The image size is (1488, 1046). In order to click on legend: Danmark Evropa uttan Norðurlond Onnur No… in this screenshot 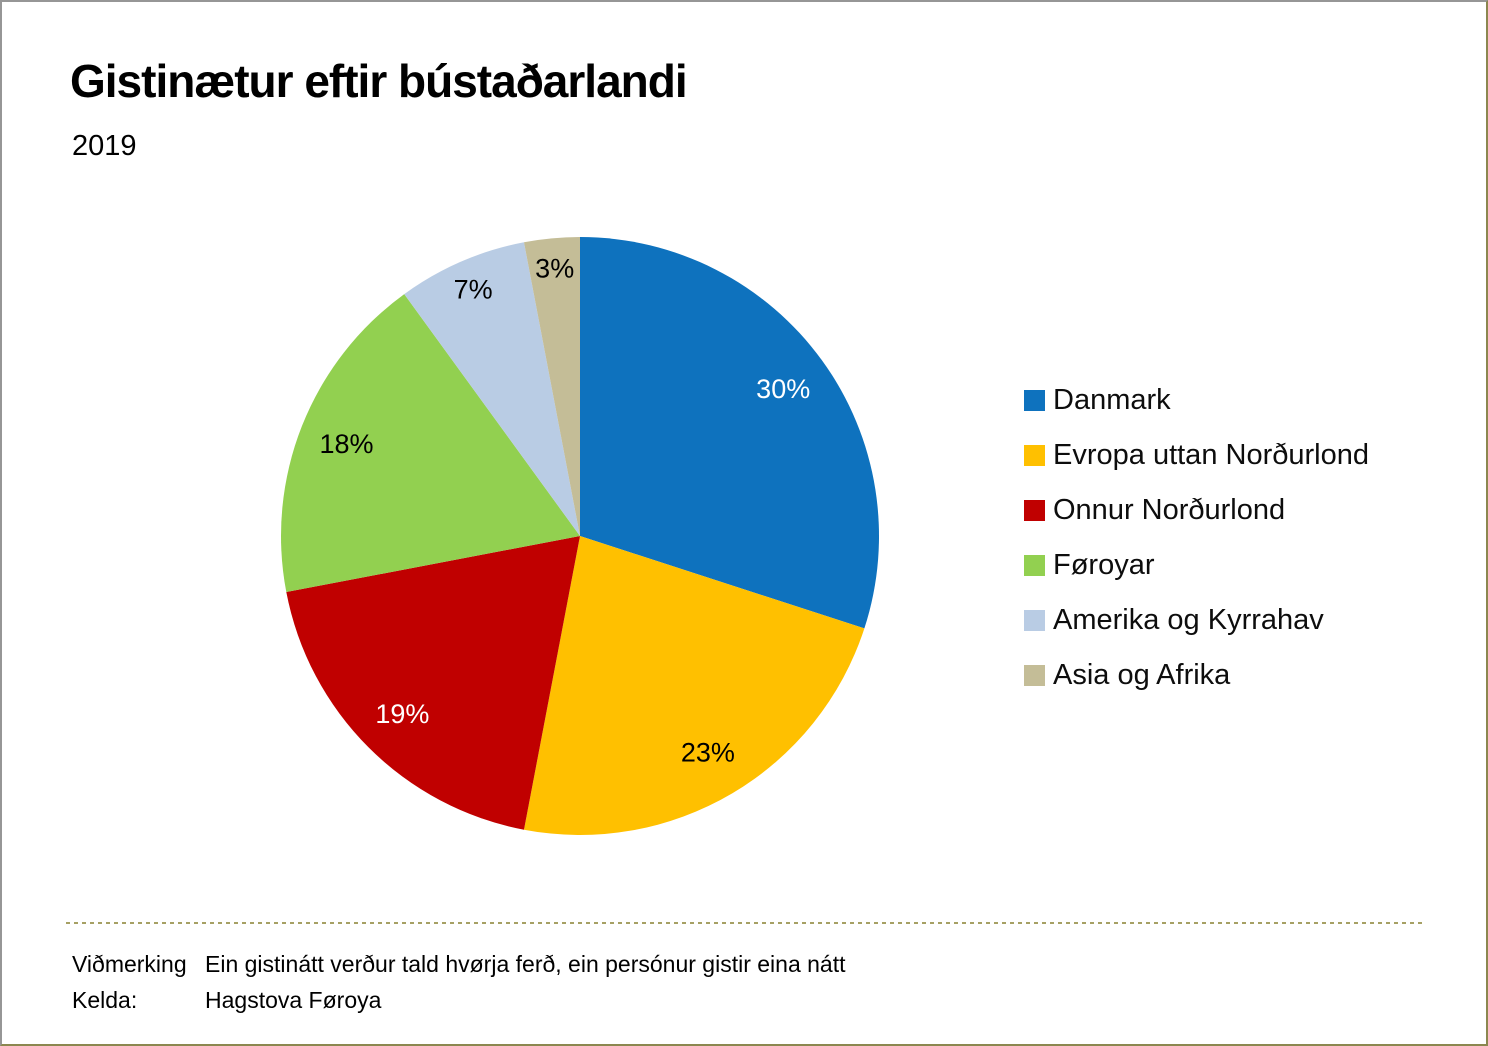, I will do `click(1196, 538)`.